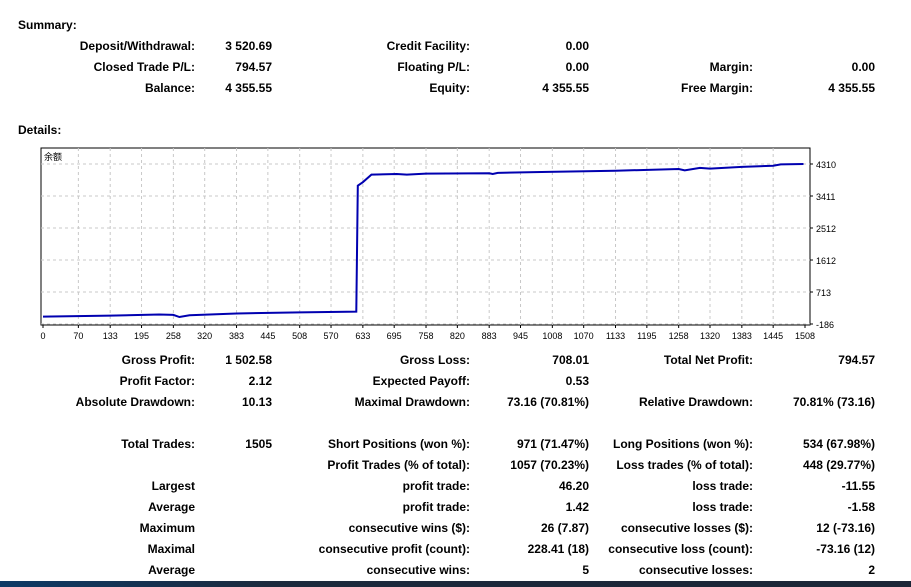 This screenshot has width=911, height=587. I want to click on details-value: 2.12, so click(260, 381).